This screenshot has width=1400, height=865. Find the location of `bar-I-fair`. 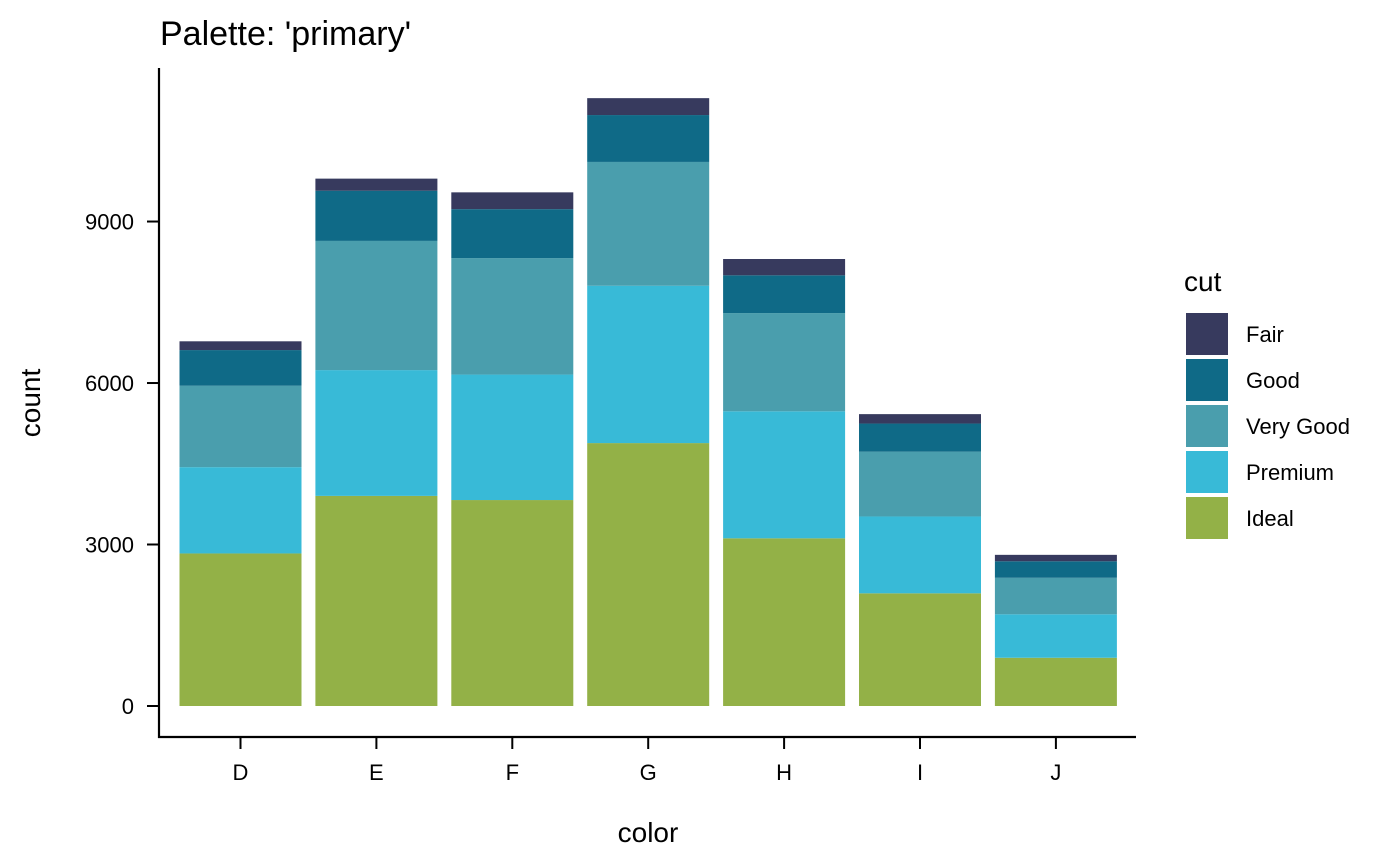

bar-I-fair is located at coordinates (920, 419).